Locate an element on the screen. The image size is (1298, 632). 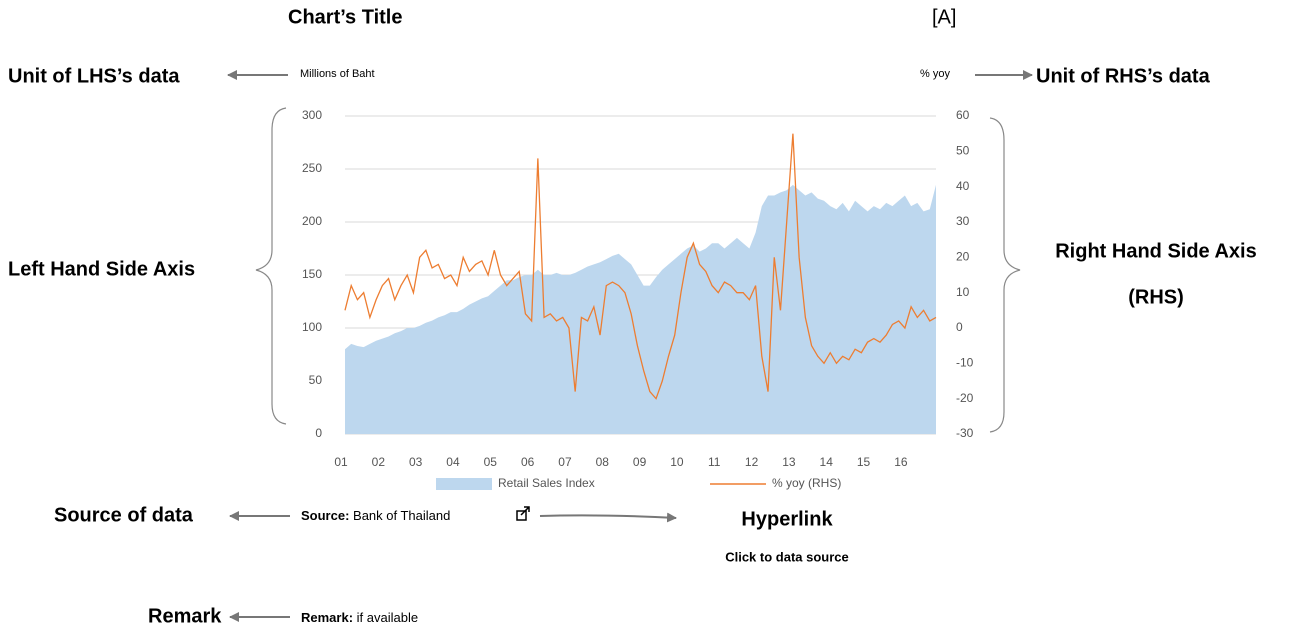
remark-label: Remark is located at coordinates (185, 616).